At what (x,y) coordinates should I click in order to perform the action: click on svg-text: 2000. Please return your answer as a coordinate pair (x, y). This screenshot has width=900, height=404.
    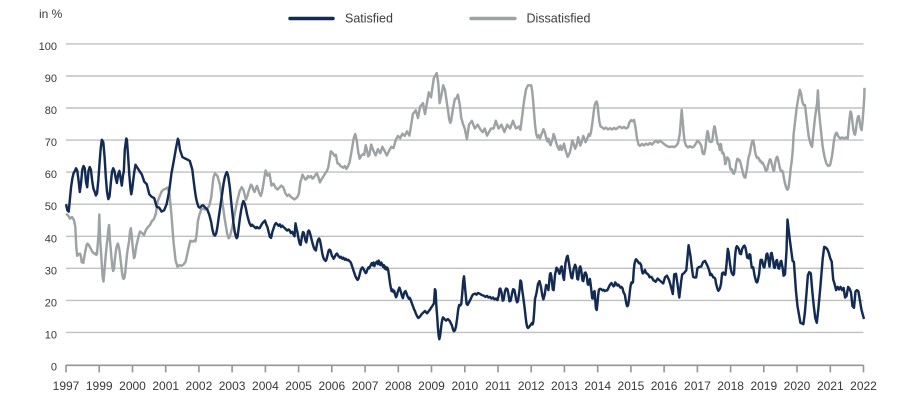
    Looking at the image, I should click on (132, 386).